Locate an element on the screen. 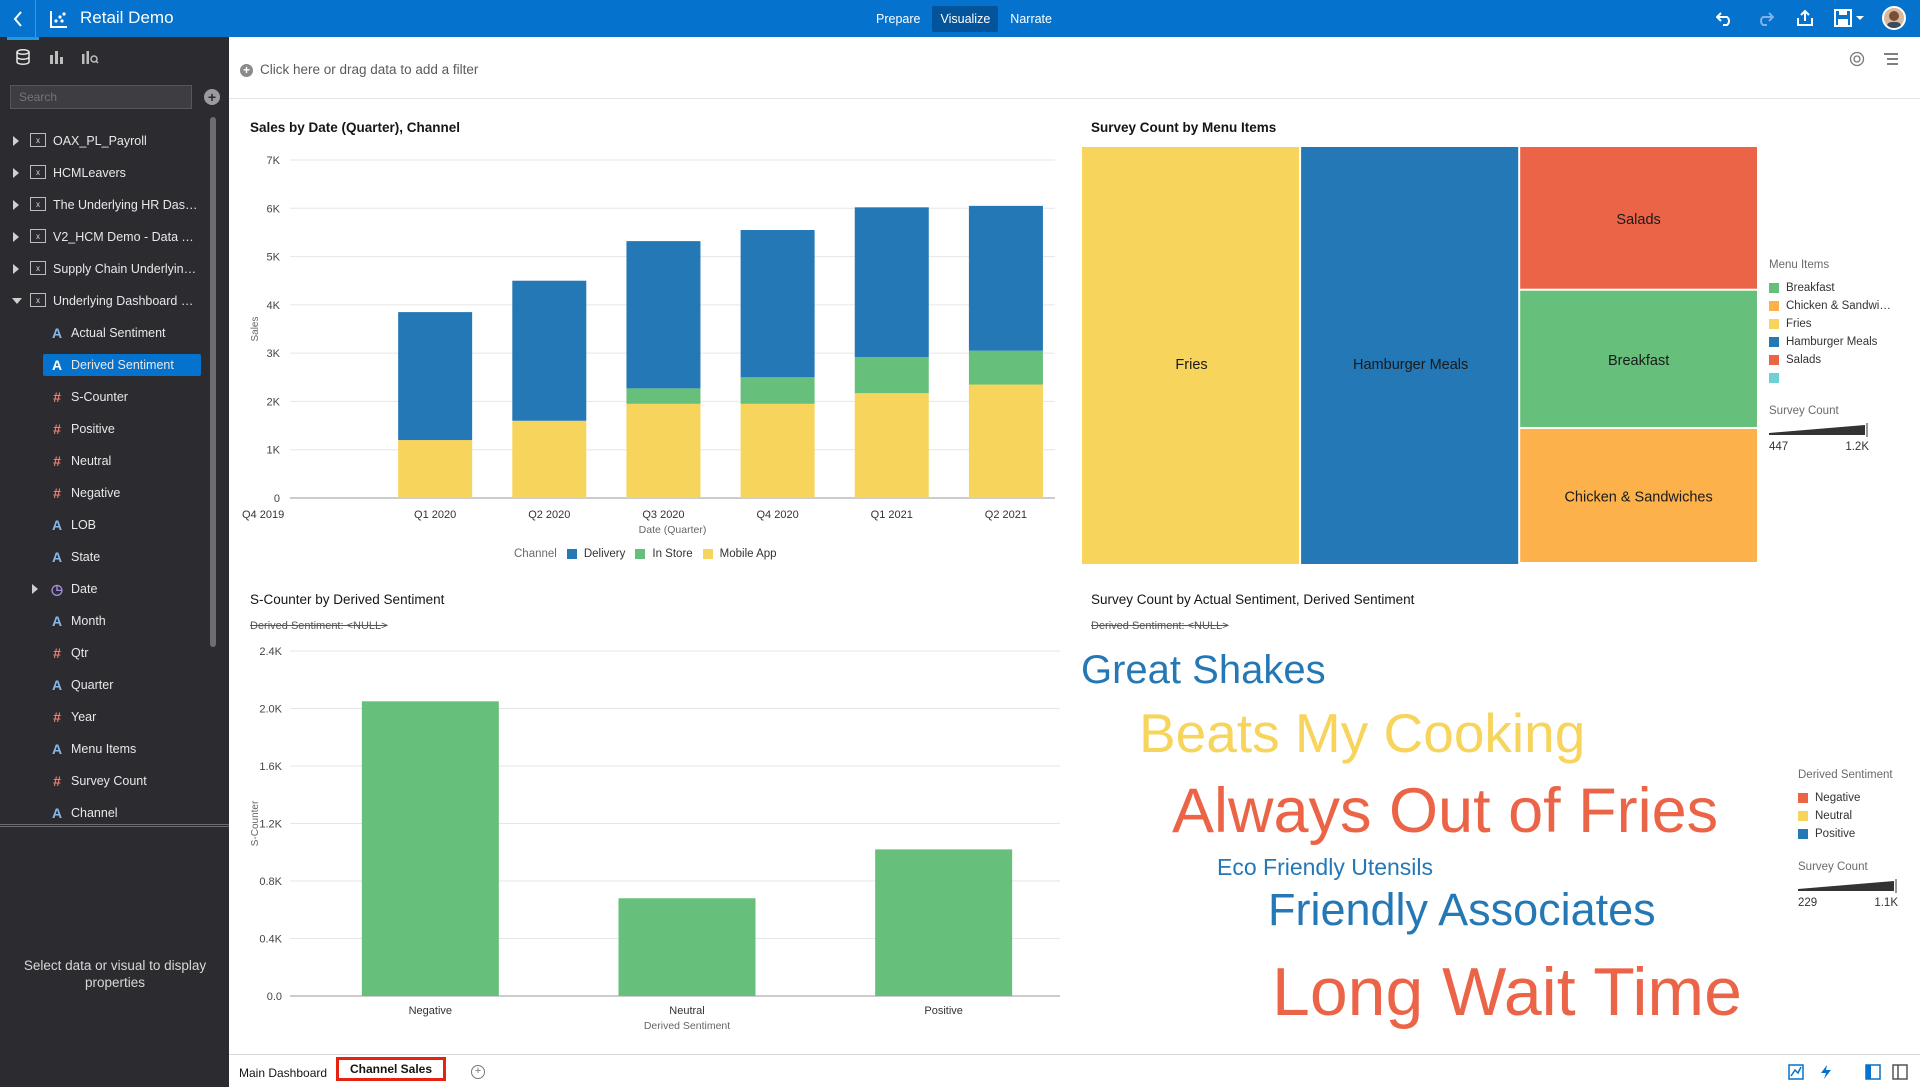  collapse-caret-icon is located at coordinates (17, 301).